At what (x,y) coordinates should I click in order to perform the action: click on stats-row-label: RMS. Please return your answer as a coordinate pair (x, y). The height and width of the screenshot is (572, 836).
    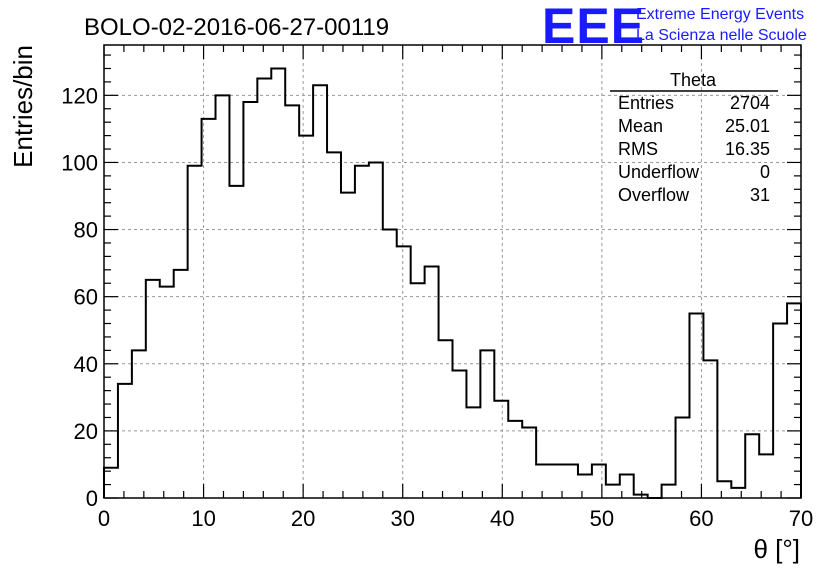
    Looking at the image, I should click on (638, 149).